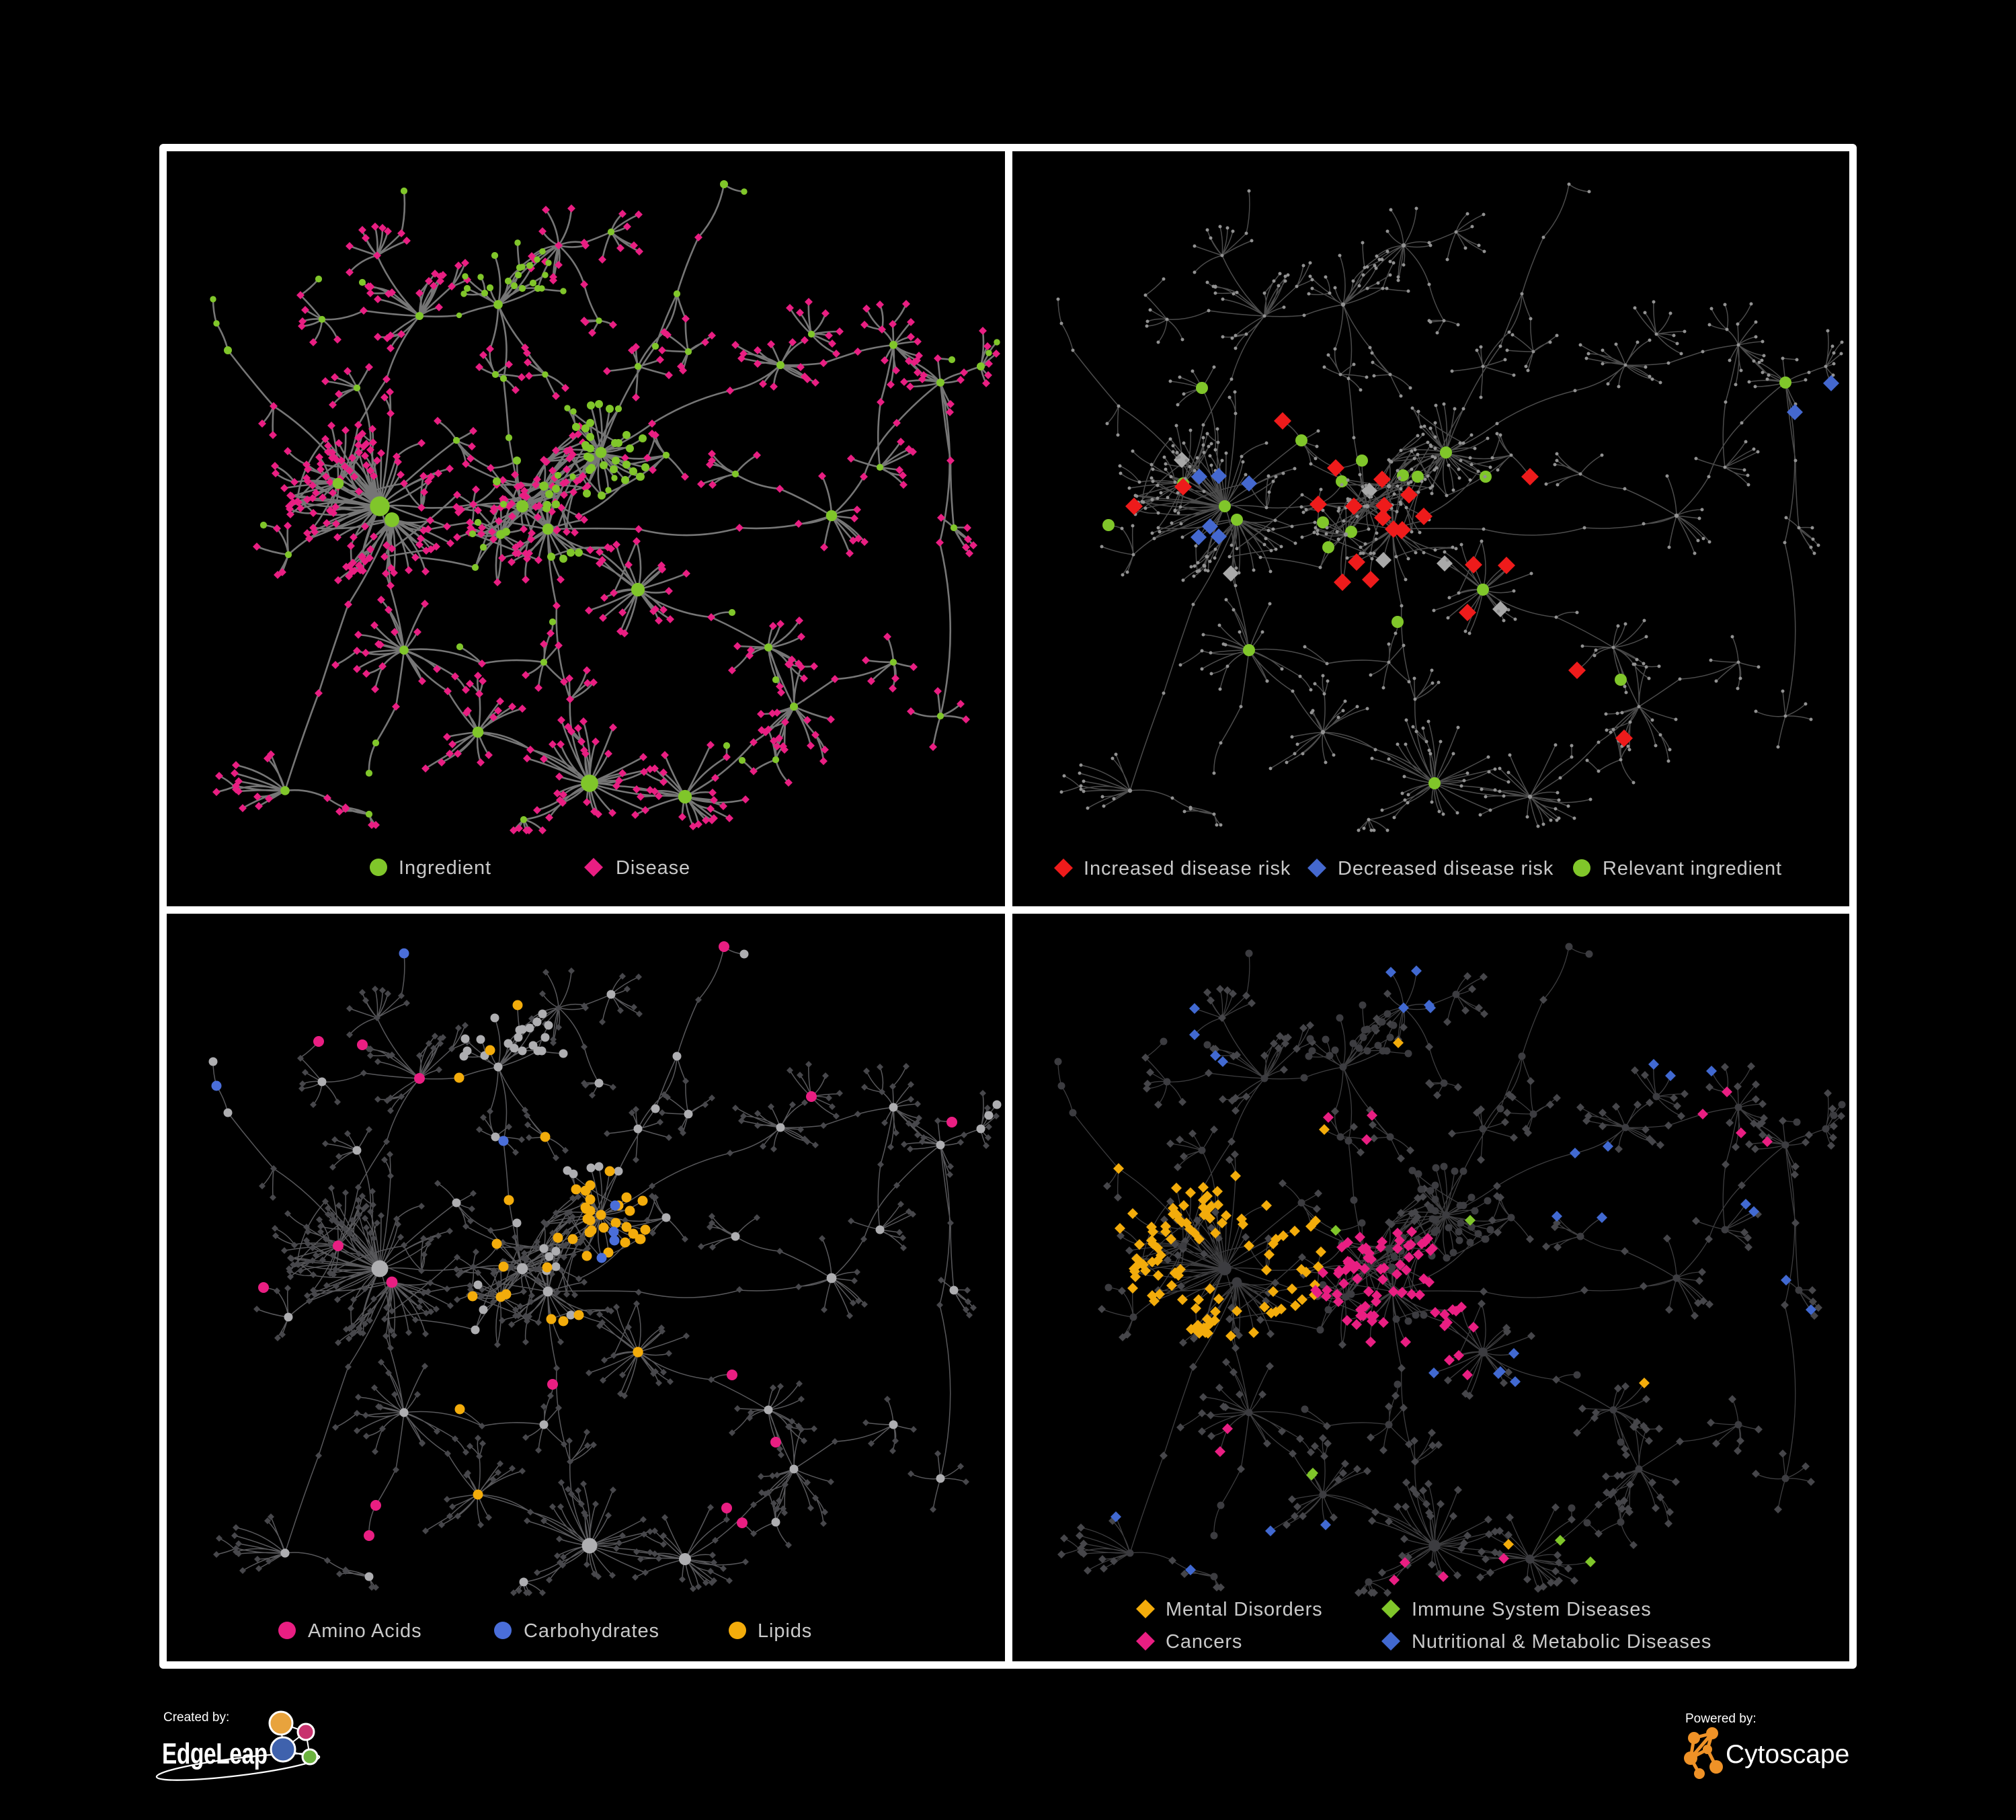  Describe the element at coordinates (1532, 1609) in the screenshot. I see `svg-text: Immune System Diseases` at that location.